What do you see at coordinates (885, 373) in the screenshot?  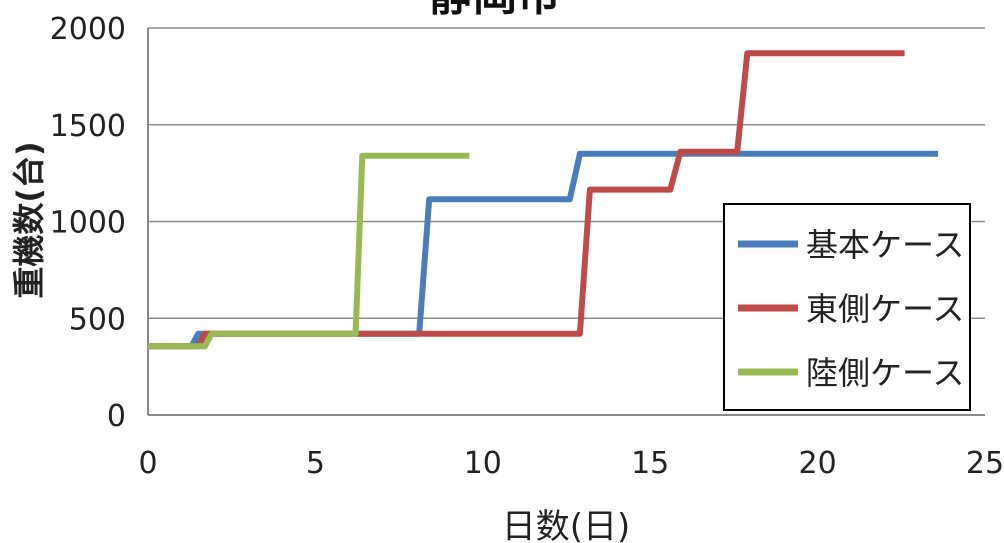 I see `legend-label-3: 陸側ケース` at bounding box center [885, 373].